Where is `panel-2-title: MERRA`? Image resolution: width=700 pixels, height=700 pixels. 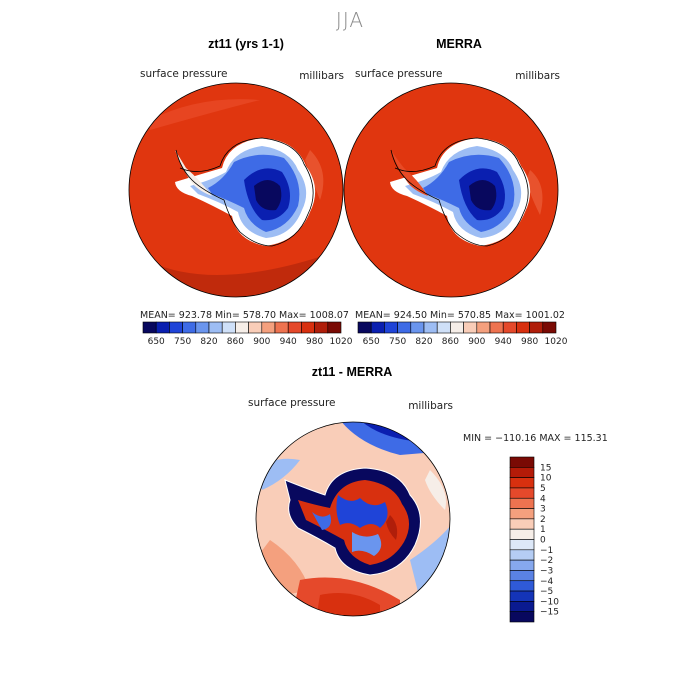
panel-2-title: MERRA is located at coordinates (459, 44).